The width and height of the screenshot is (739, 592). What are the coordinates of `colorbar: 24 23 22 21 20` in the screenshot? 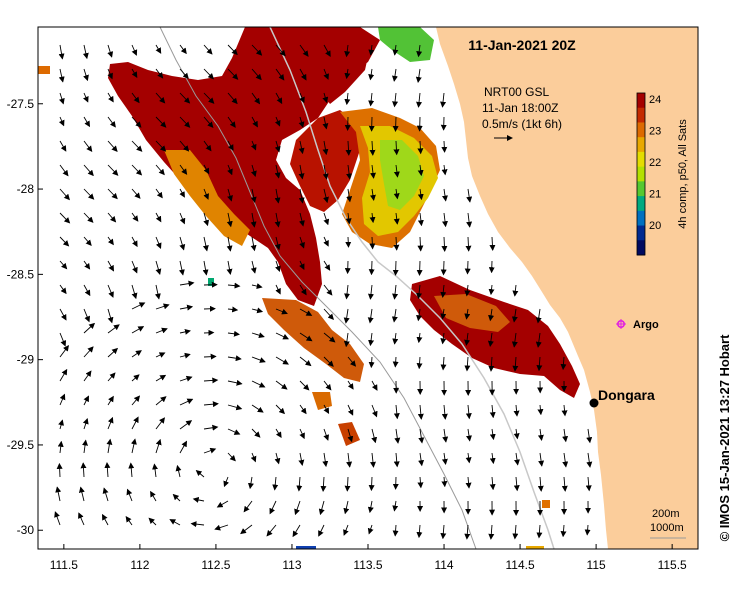 It's located at (648, 174).